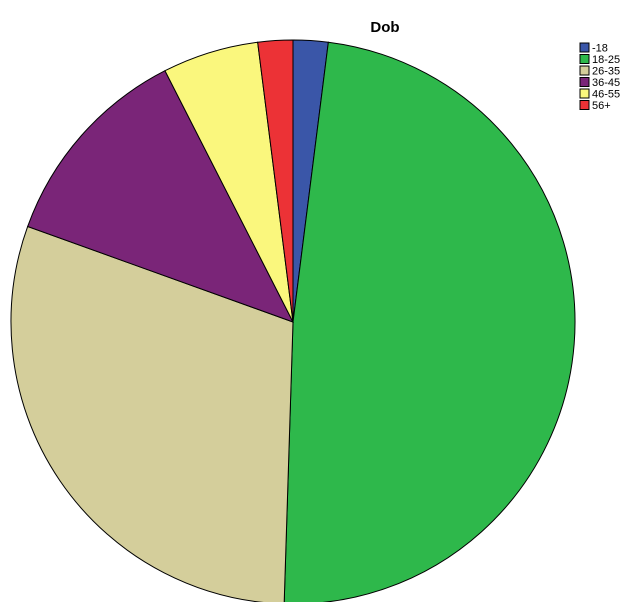 This screenshot has height=602, width=629. What do you see at coordinates (606, 60) in the screenshot?
I see `legend-label: 18-25` at bounding box center [606, 60].